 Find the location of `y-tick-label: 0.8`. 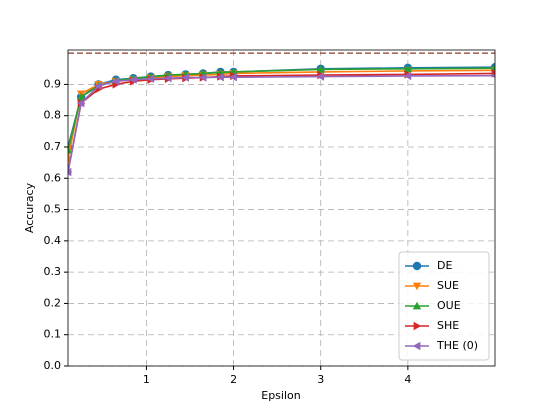

y-tick-label: 0.8 is located at coordinates (53, 115).